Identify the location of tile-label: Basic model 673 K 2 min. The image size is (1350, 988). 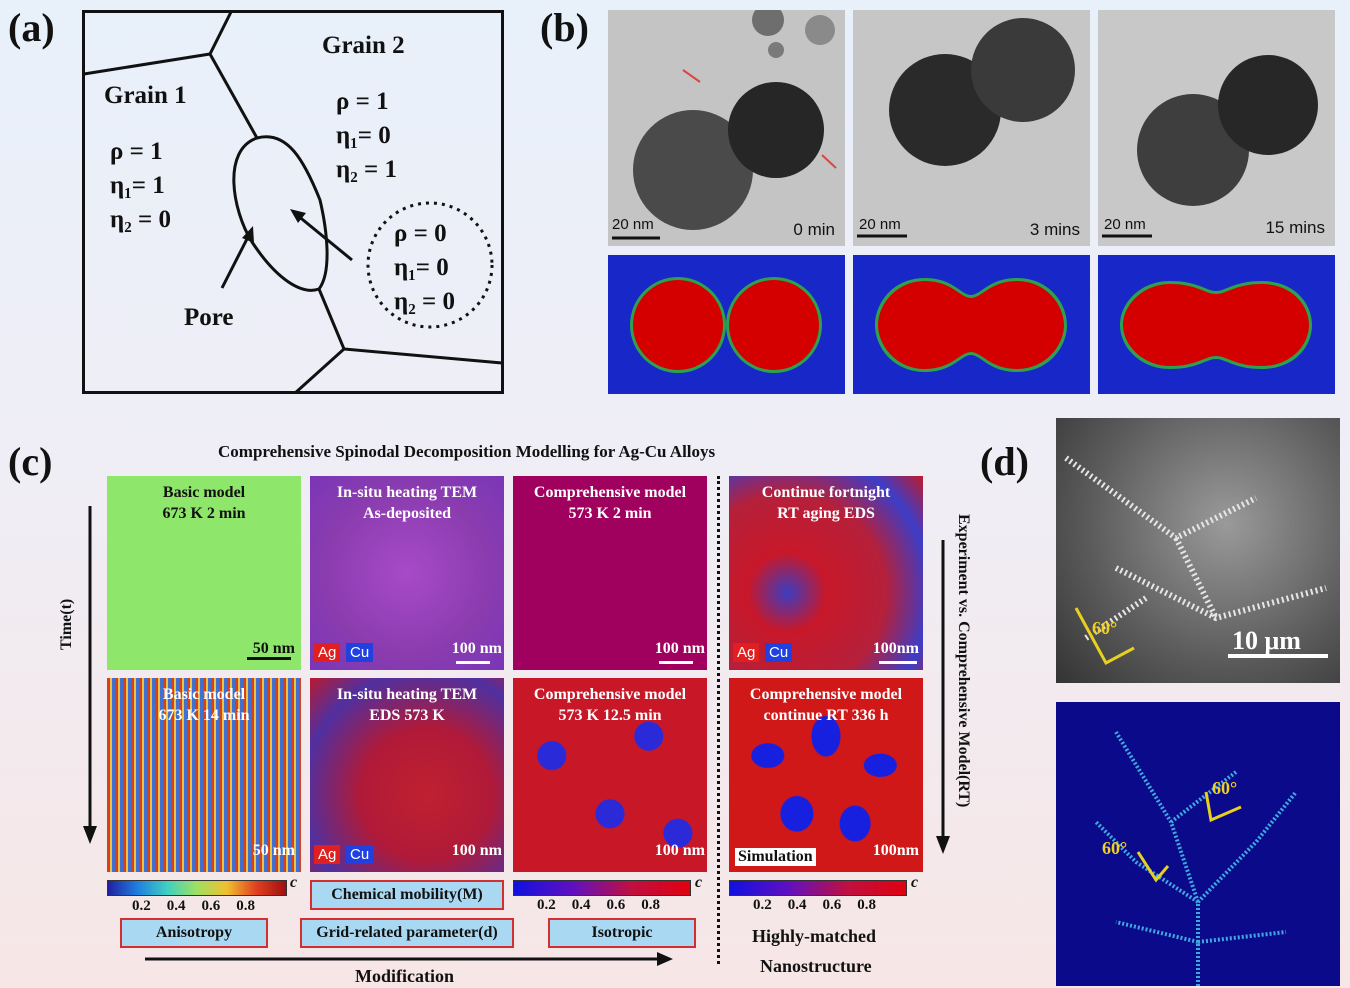
(204, 503).